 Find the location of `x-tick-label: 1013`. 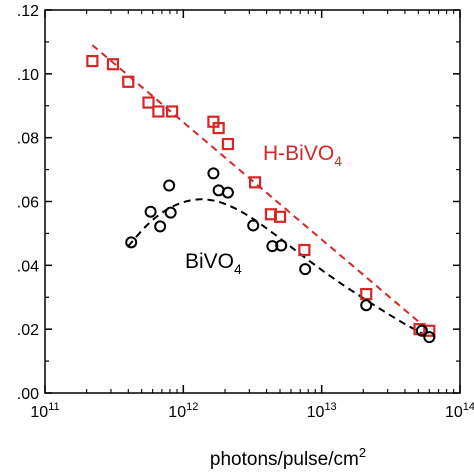

x-tick-label: 1013 is located at coordinates (322, 411).